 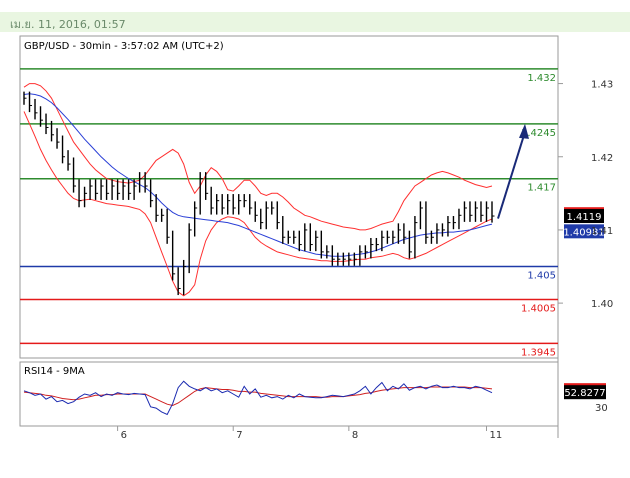 What do you see at coordinates (602, 231) in the screenshot?
I see `y-tick-label: 1.41` at bounding box center [602, 231].